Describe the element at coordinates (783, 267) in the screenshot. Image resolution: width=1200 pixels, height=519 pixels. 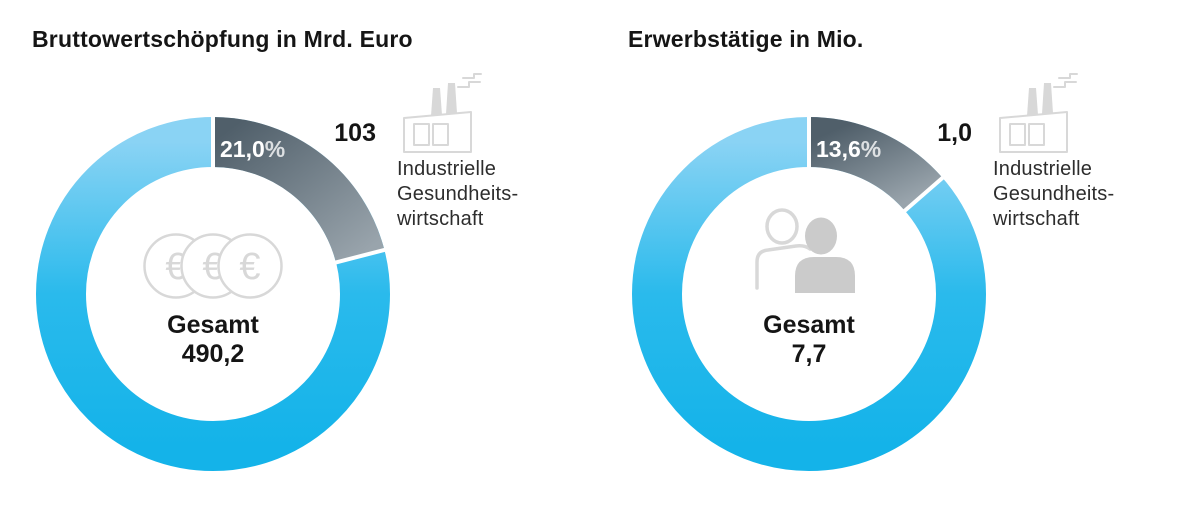
I see `person-outline-body` at that location.